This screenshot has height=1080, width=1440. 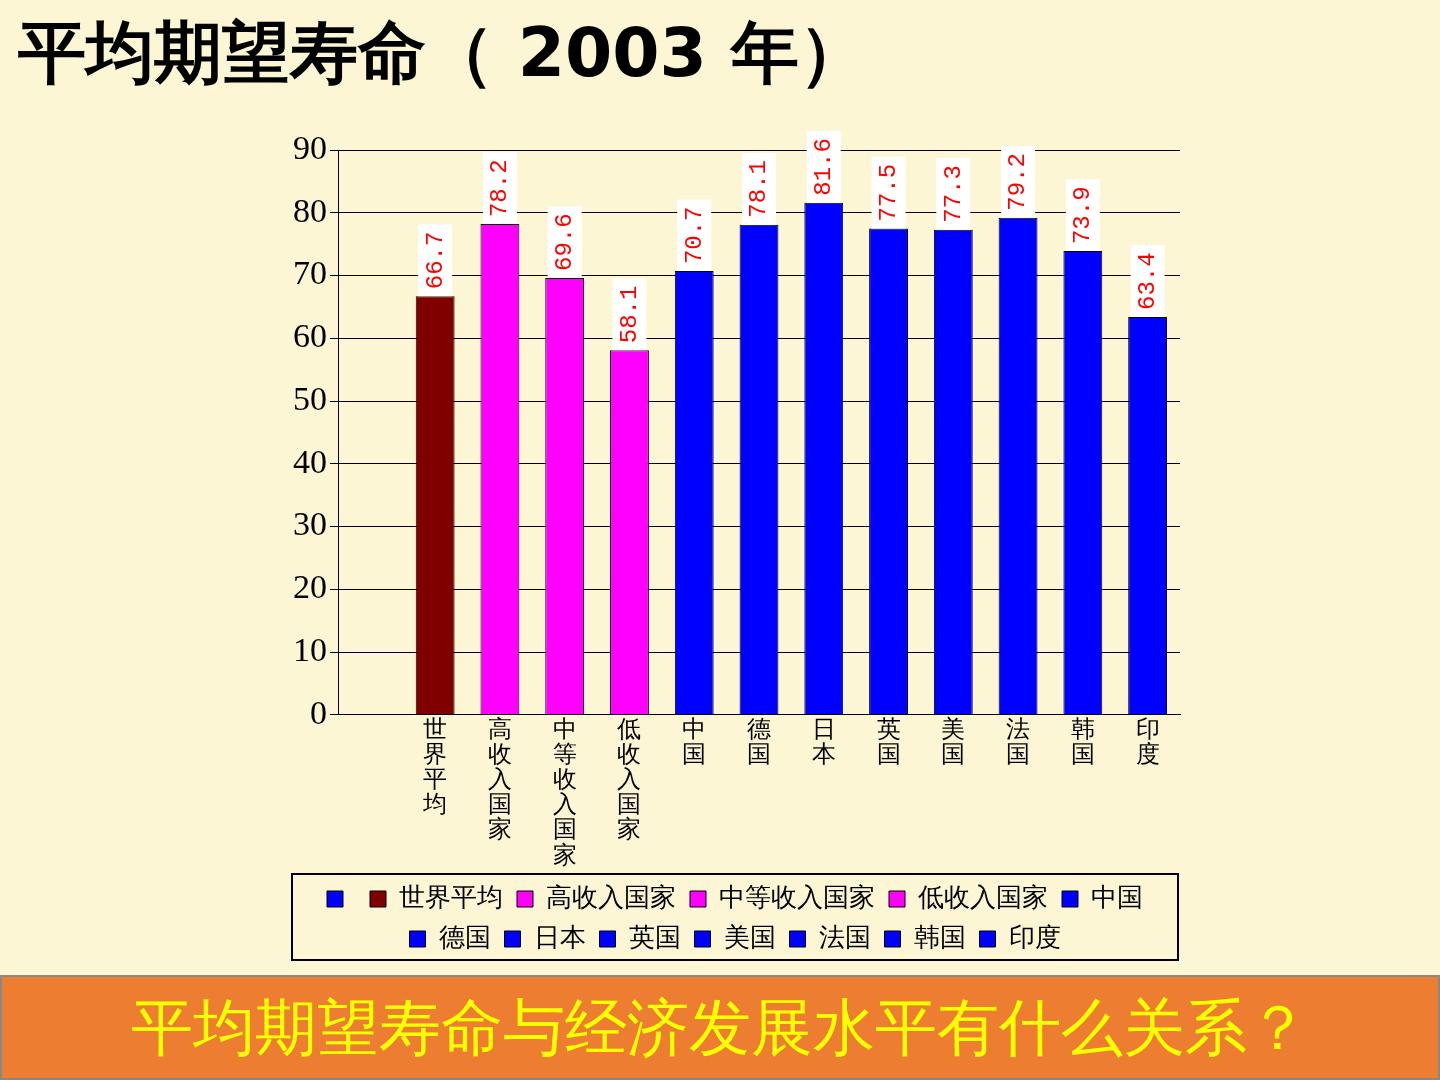 I want to click on data-label: 79.2, so click(x=1018, y=182).